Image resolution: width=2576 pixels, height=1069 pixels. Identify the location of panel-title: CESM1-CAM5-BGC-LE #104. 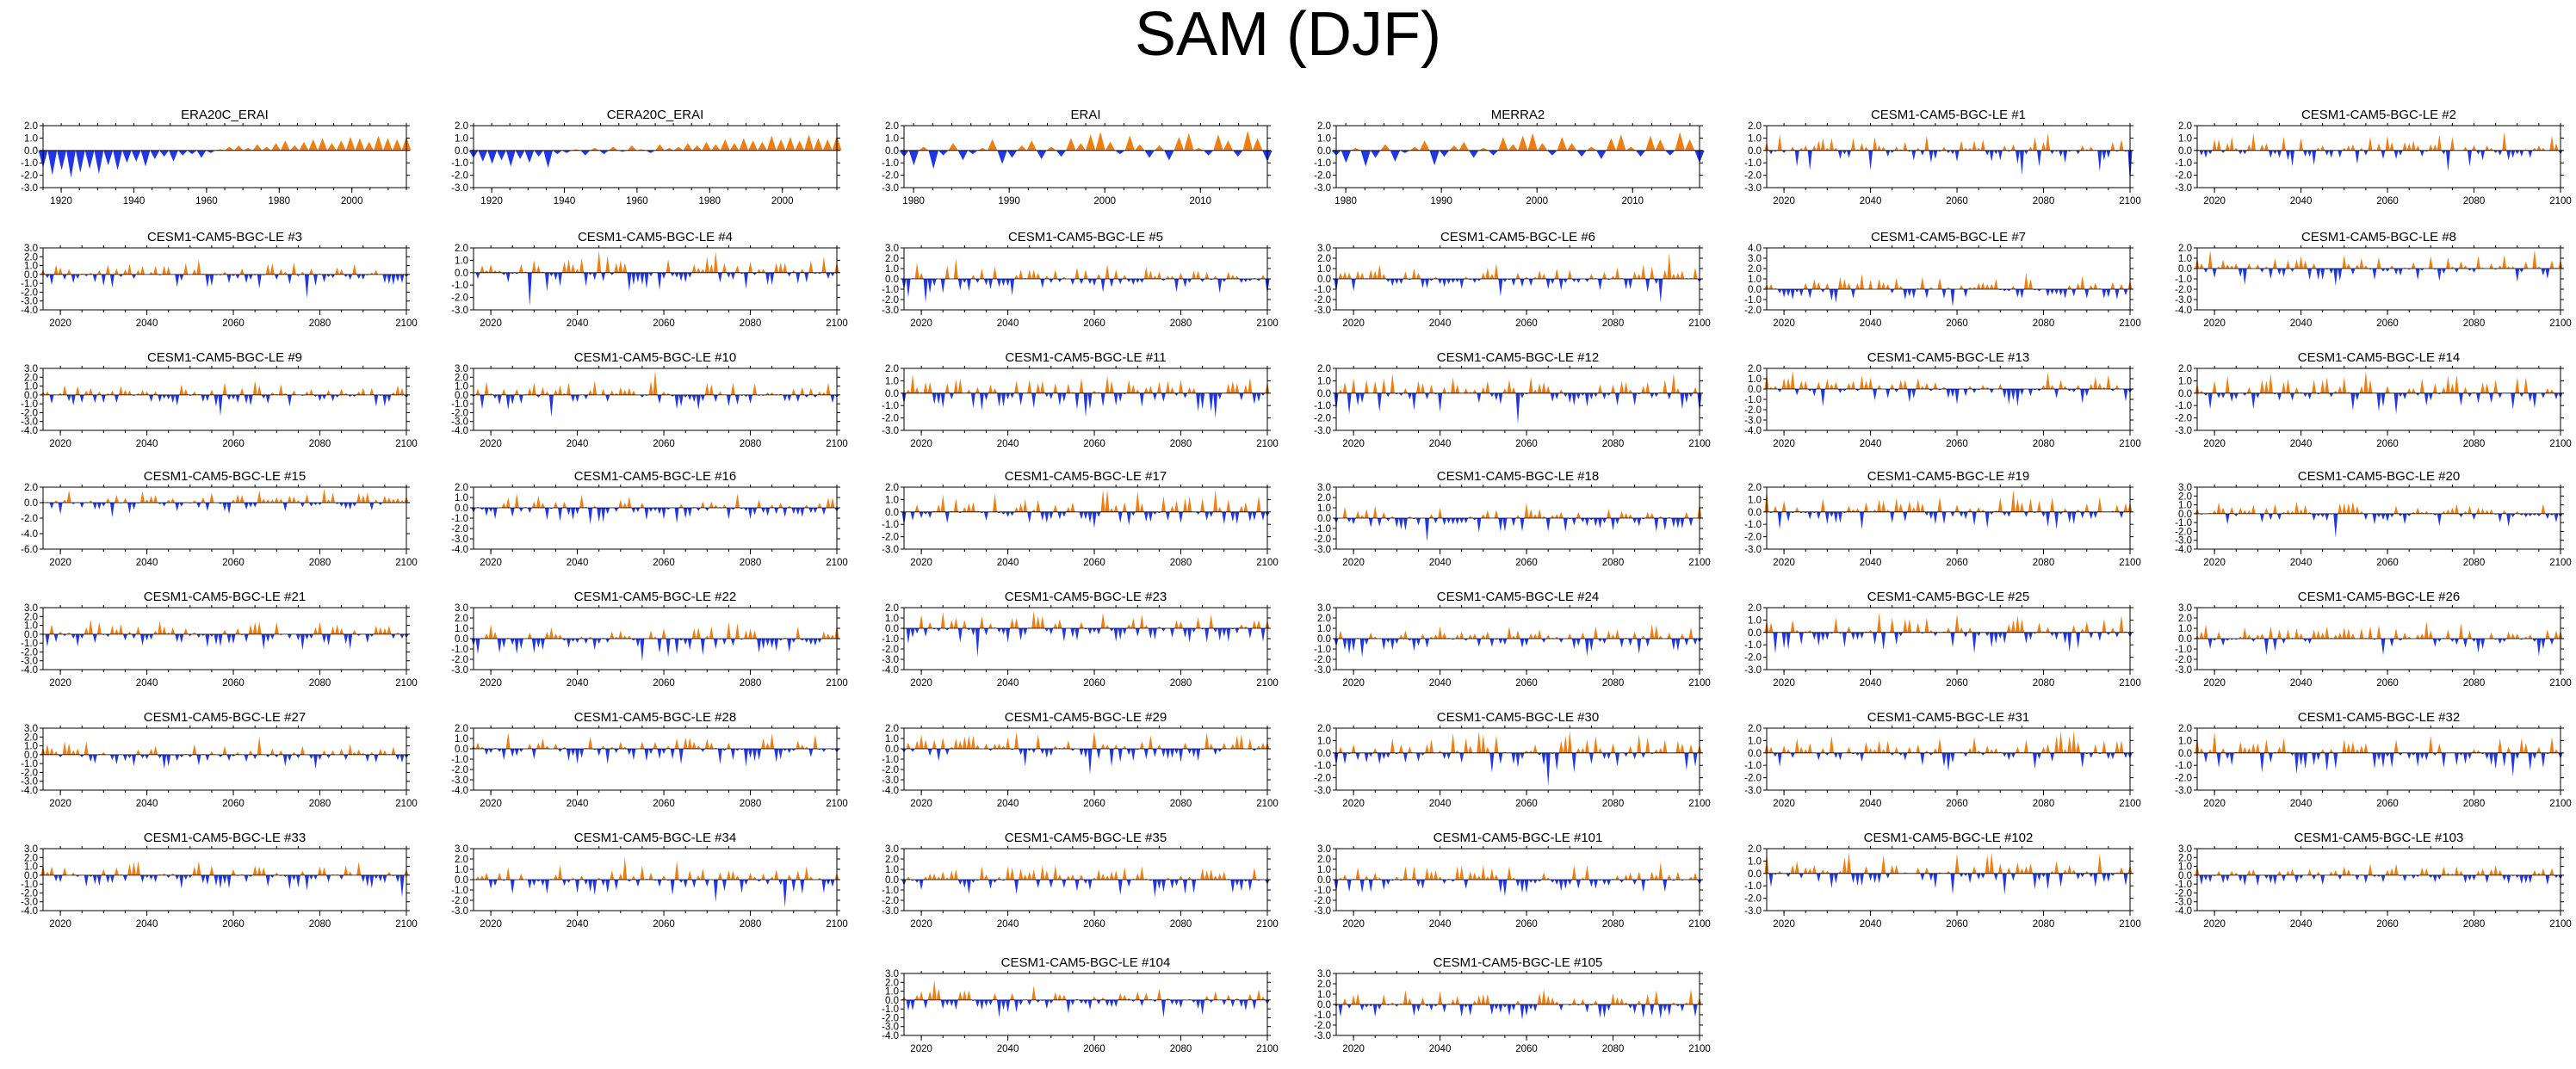
(1086, 963).